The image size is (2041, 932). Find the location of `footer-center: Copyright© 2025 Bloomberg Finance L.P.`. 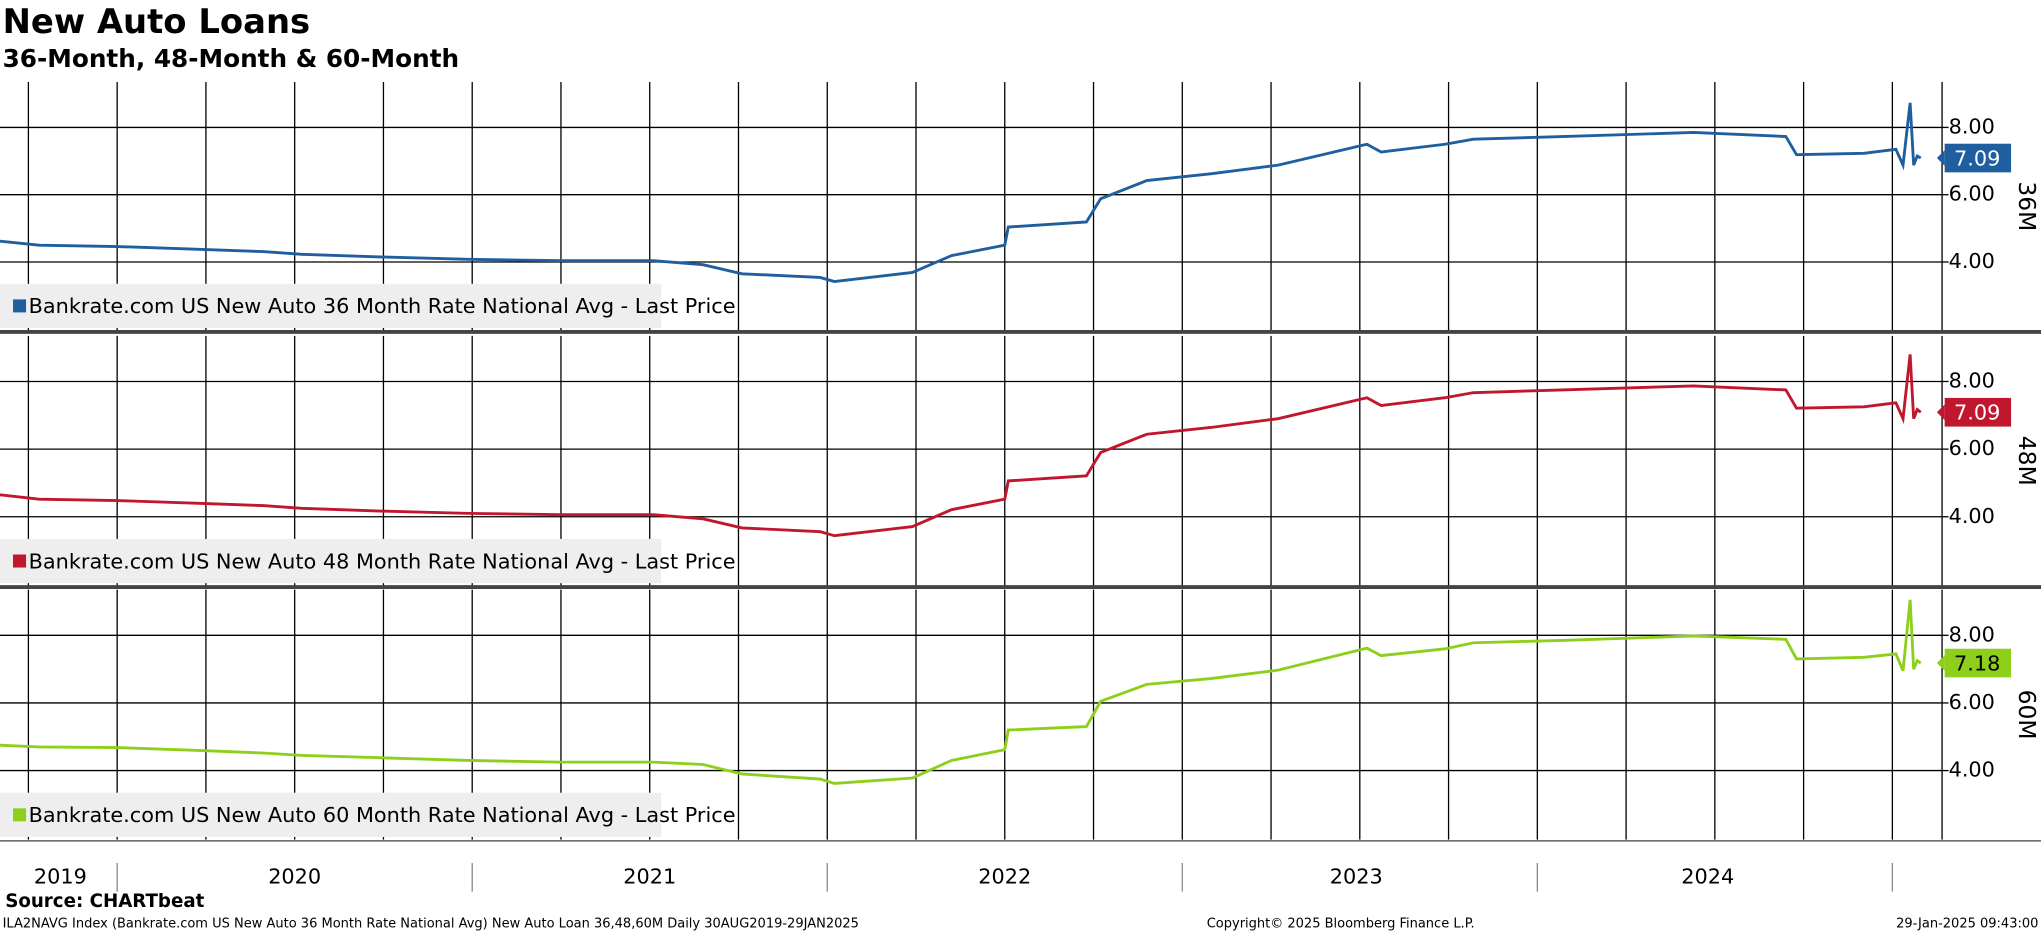

footer-center: Copyright© 2025 Bloomberg Finance L.P. is located at coordinates (1341, 924).